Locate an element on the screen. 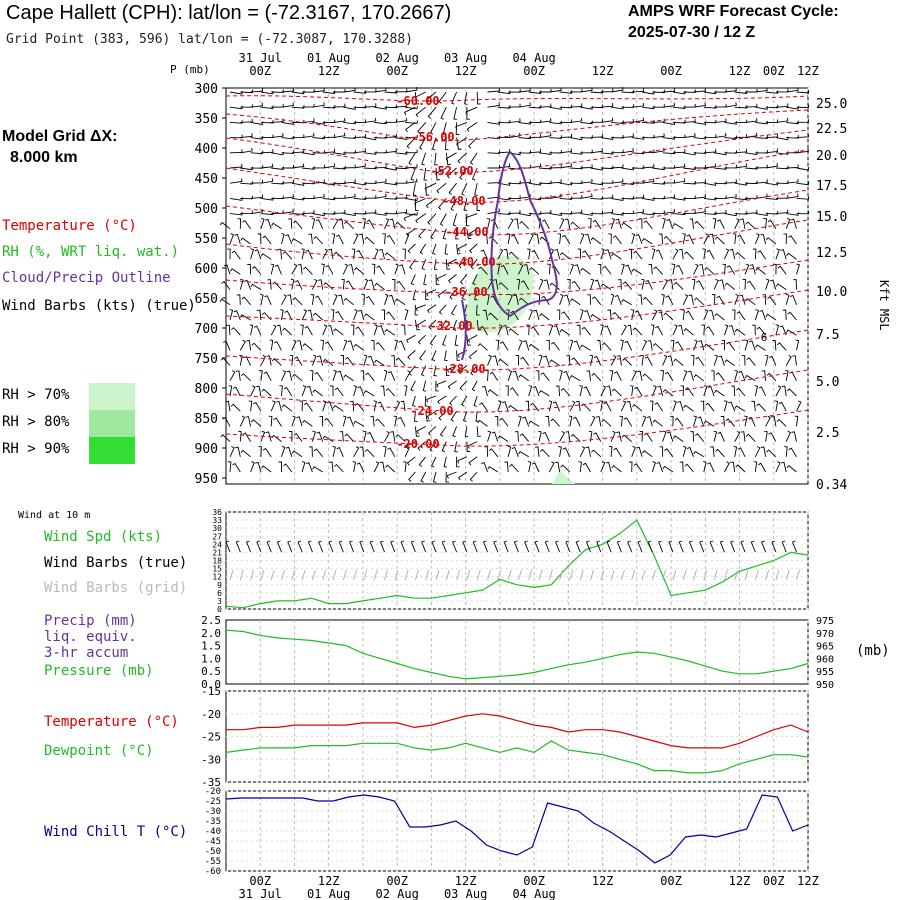  top-time-label: 12Z is located at coordinates (329, 71).